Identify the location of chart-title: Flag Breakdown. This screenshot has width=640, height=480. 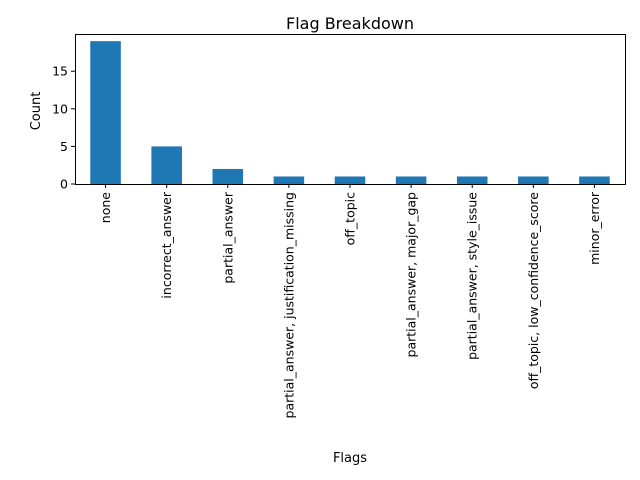
(350, 23).